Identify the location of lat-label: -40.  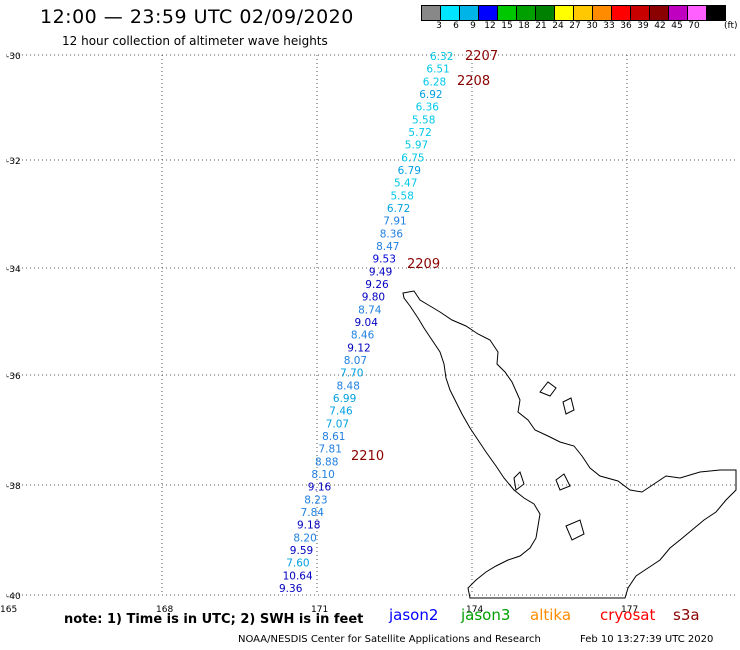
(13, 597).